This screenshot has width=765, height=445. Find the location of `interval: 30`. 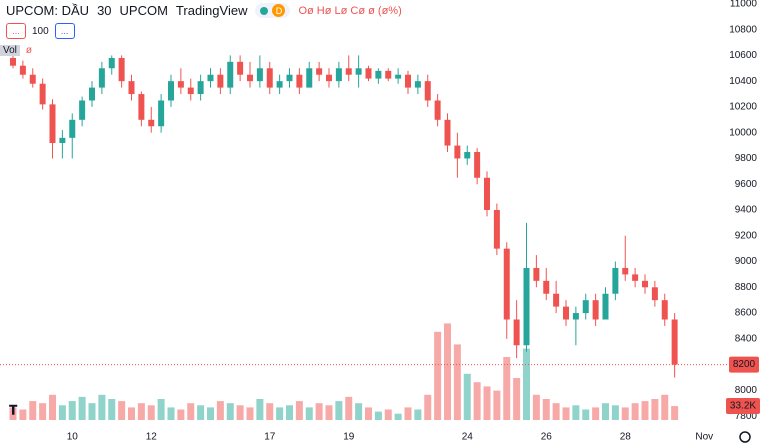

interval: 30 is located at coordinates (104, 10).